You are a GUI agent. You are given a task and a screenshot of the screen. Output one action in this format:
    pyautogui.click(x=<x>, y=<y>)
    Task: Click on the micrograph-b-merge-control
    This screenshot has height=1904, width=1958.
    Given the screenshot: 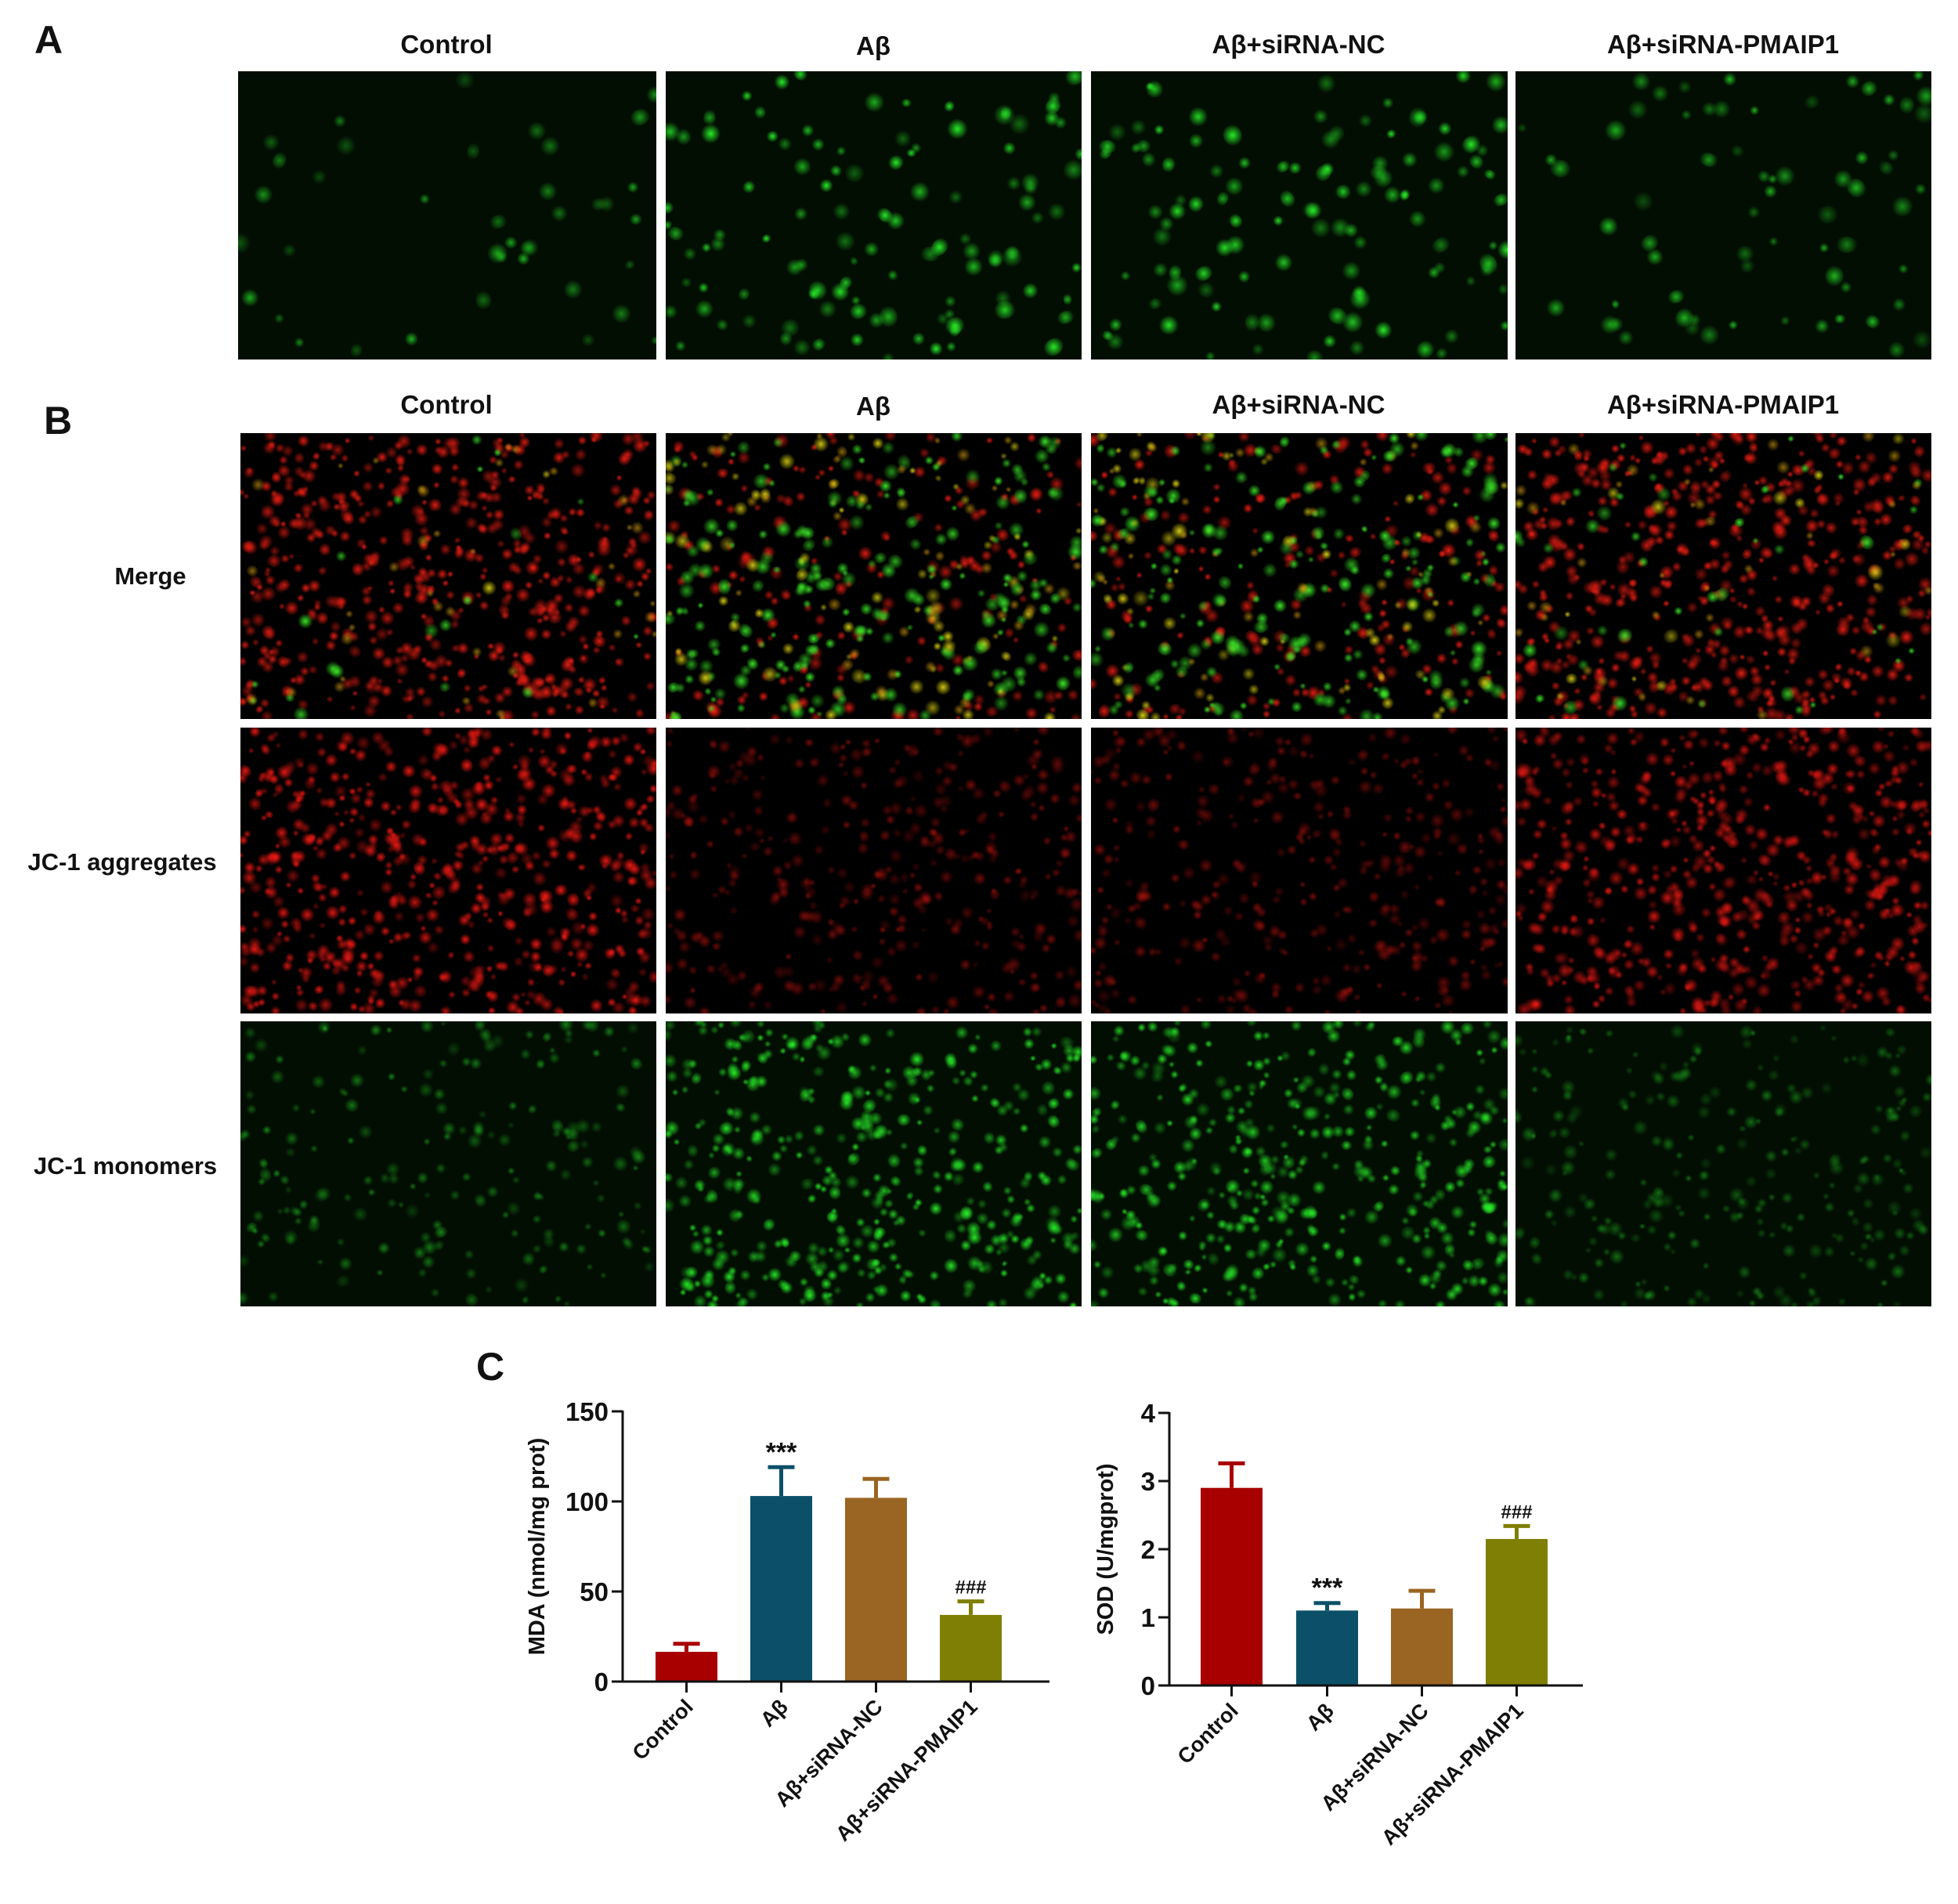 What is the action you would take?
    pyautogui.click(x=448, y=576)
    